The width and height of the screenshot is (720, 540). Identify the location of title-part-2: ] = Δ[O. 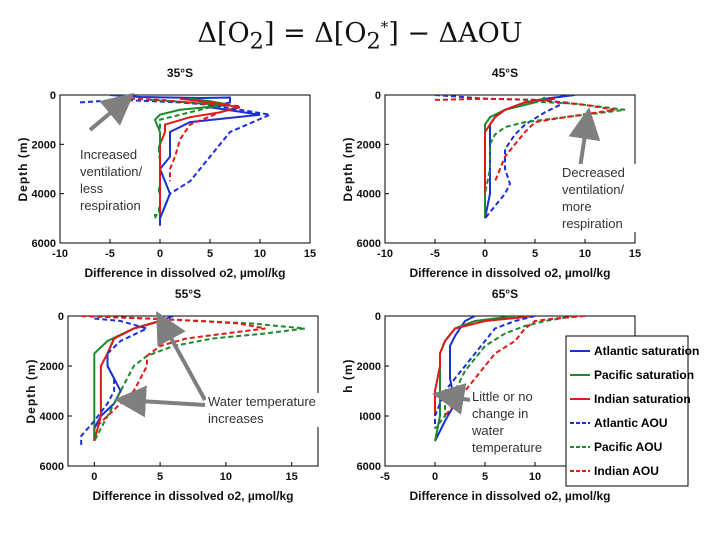
(315, 33).